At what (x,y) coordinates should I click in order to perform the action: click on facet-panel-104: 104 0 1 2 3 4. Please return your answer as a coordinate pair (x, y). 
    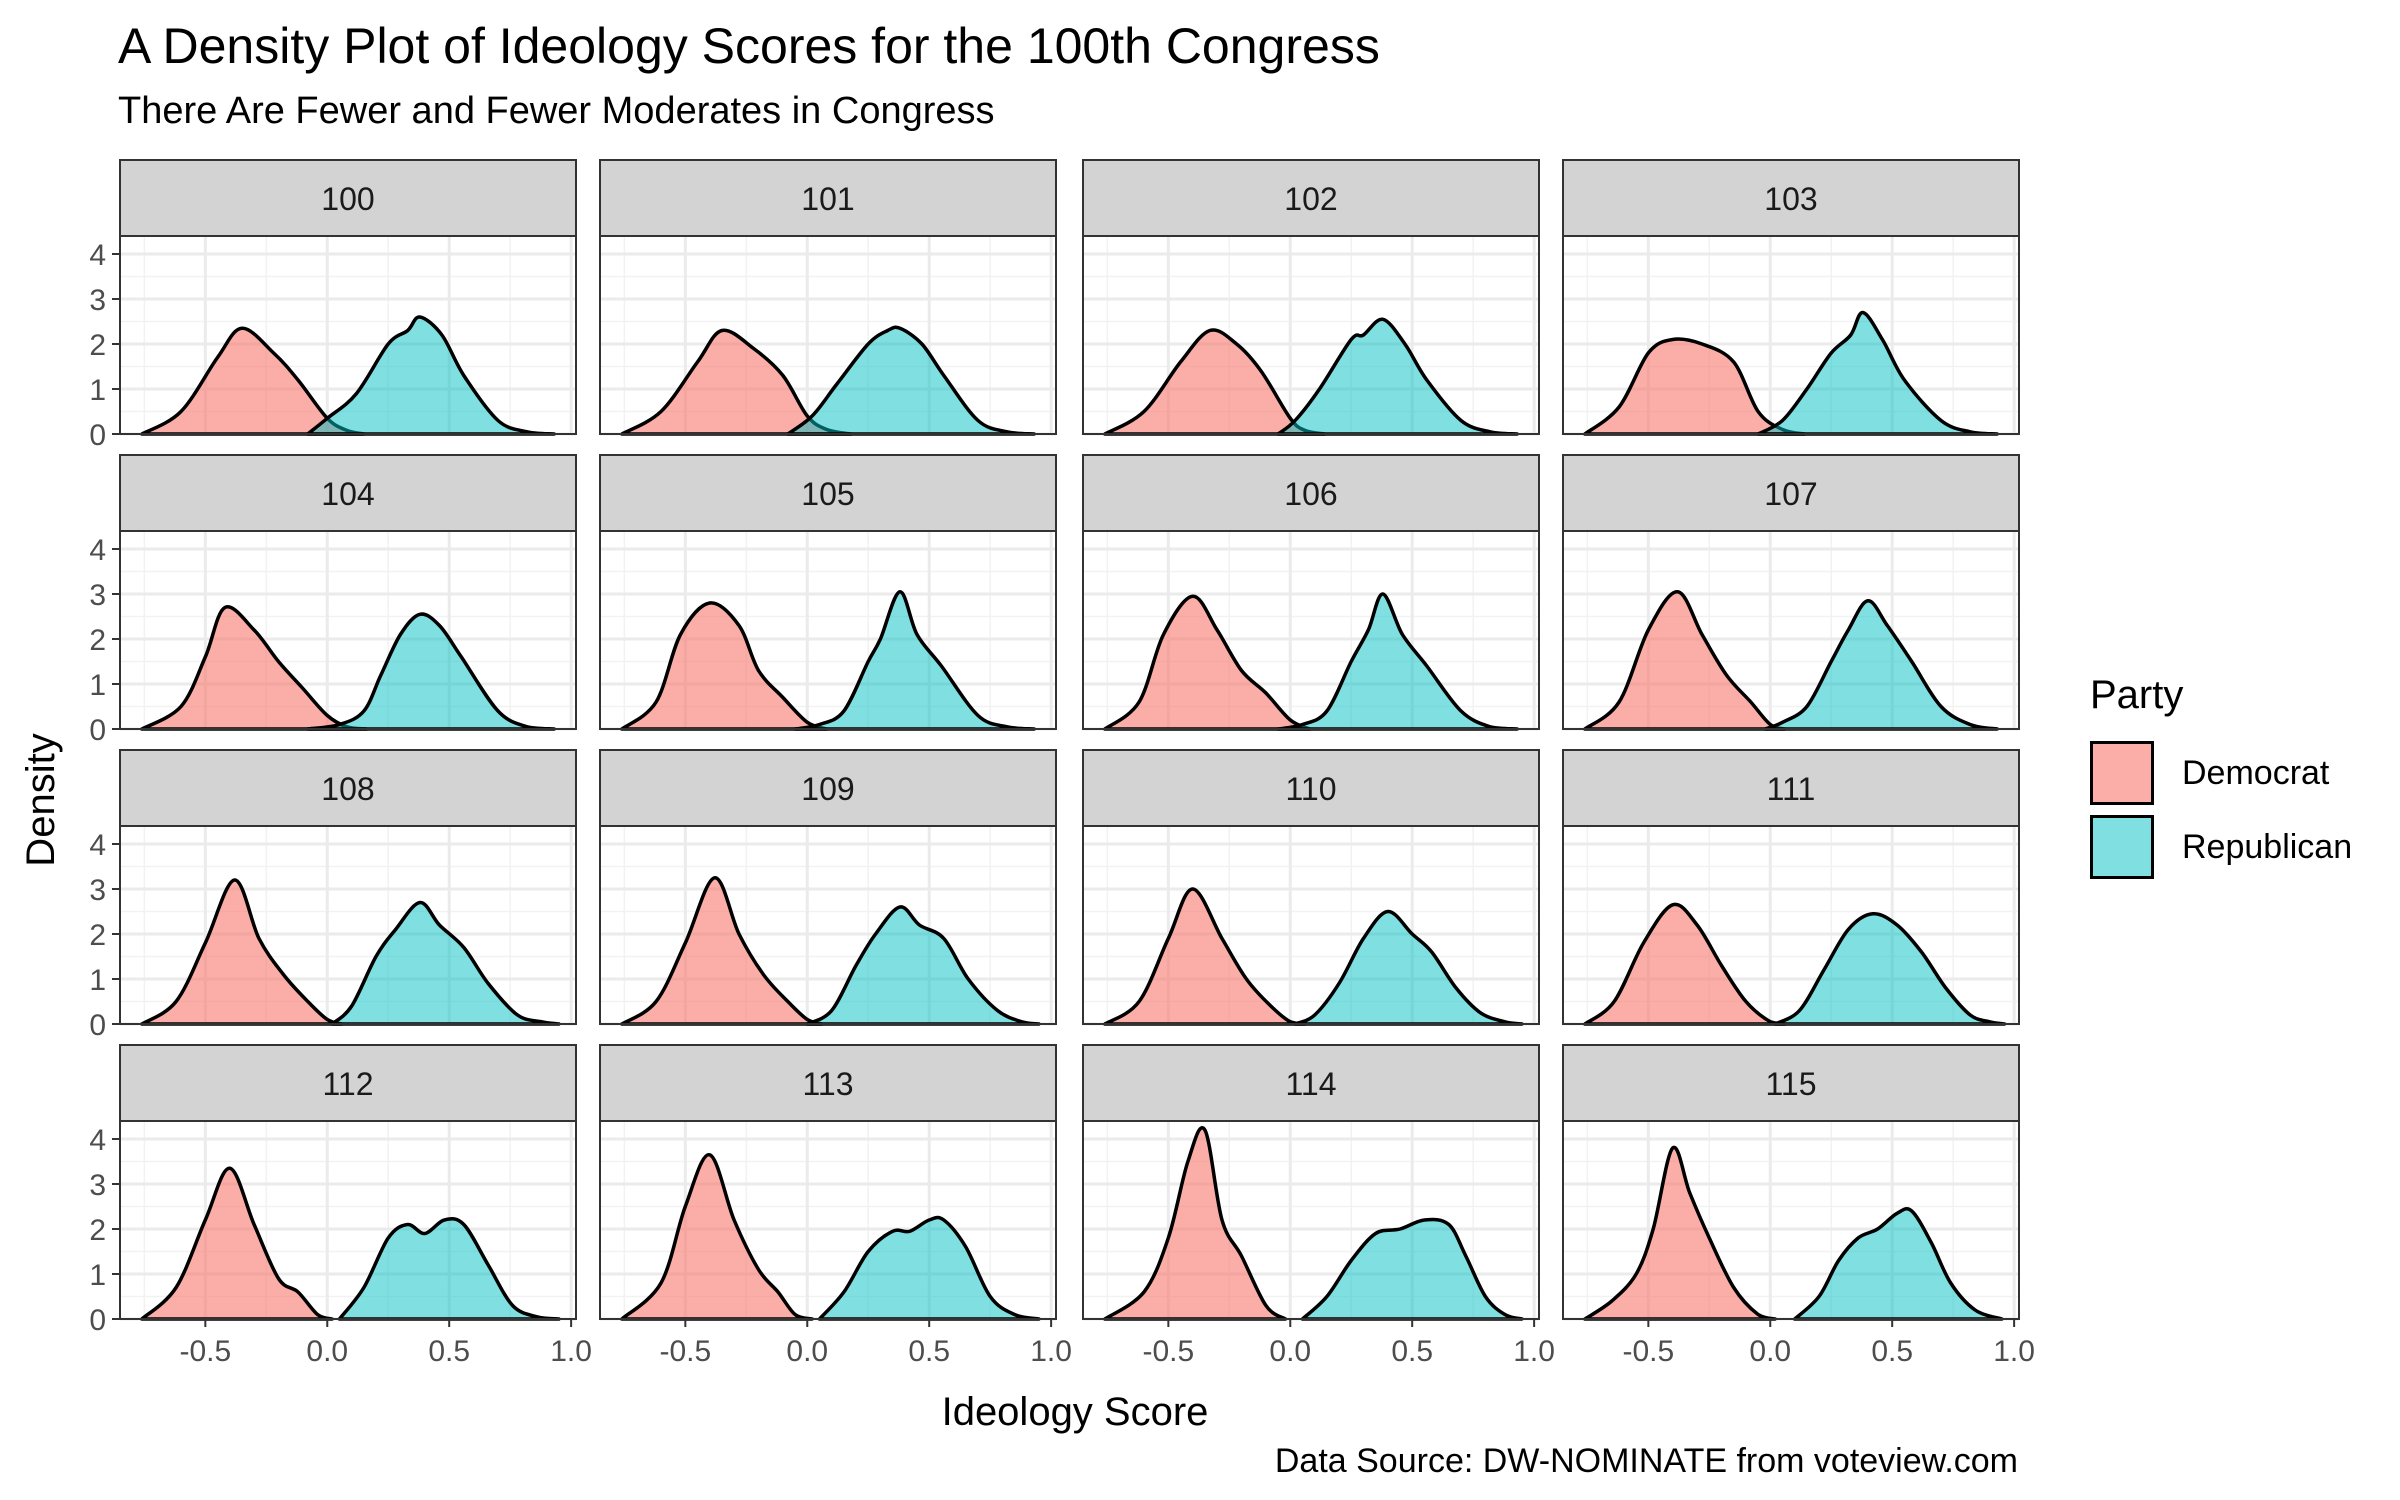
    Looking at the image, I should click on (333, 600).